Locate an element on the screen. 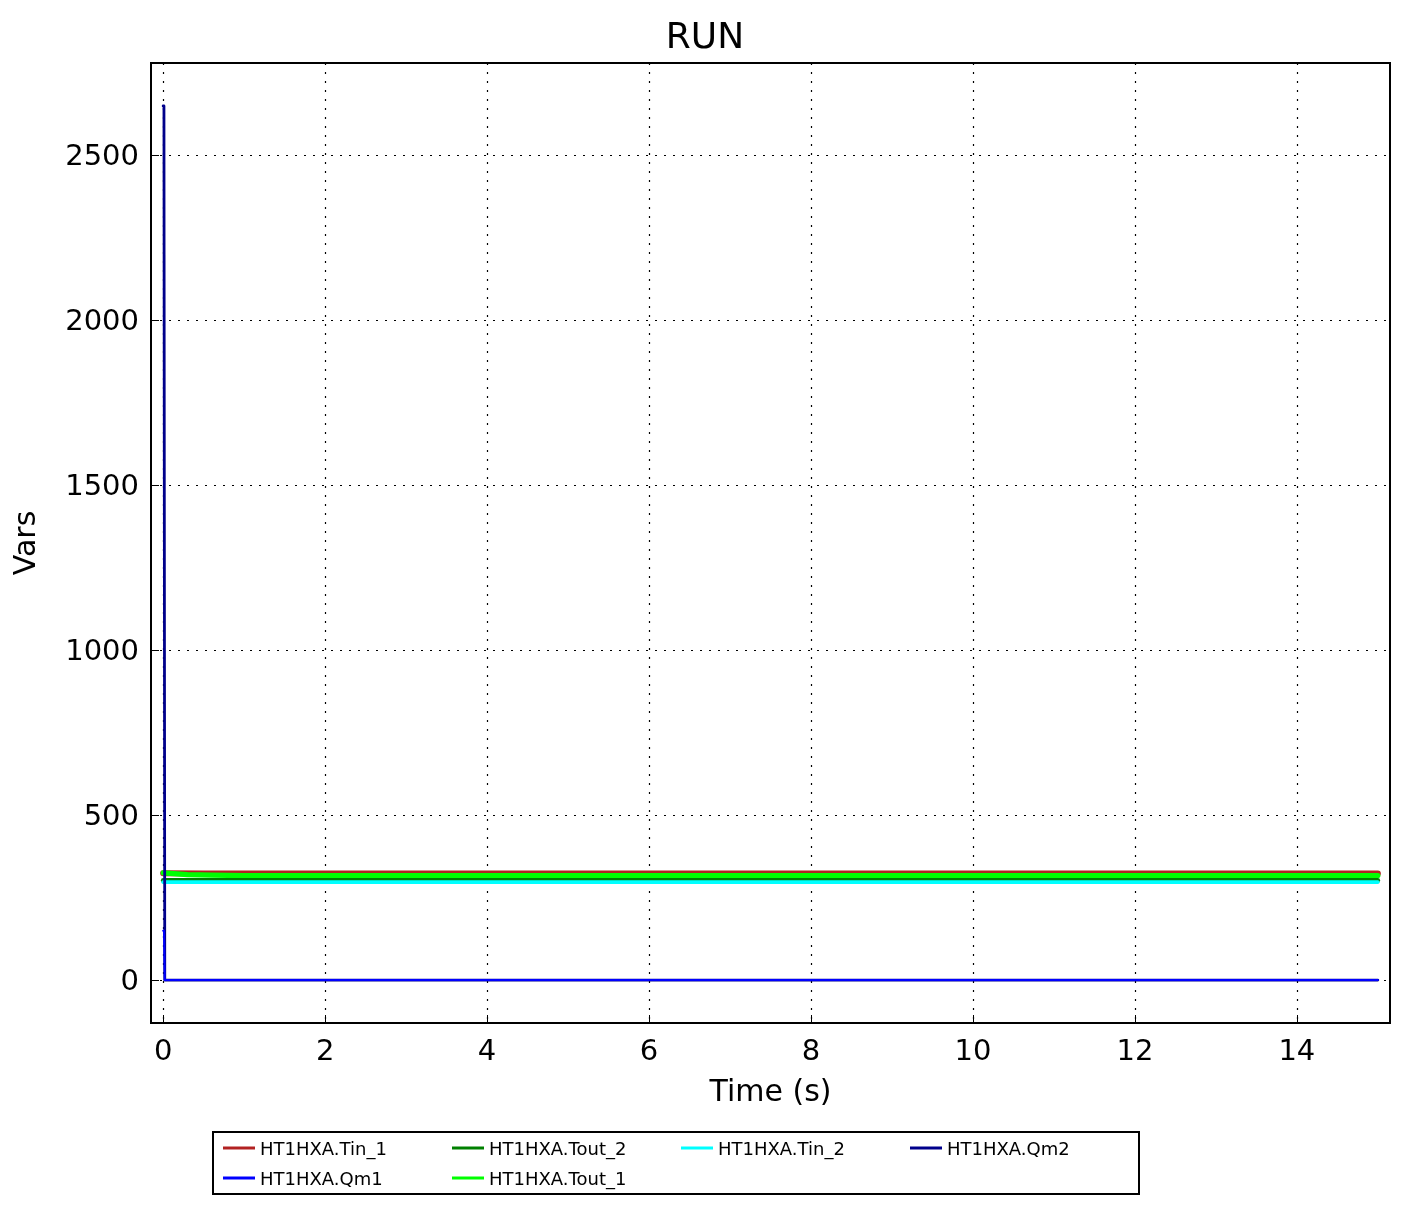 This screenshot has width=1410, height=1214. y-tick-label: 2500 is located at coordinates (102, 155).